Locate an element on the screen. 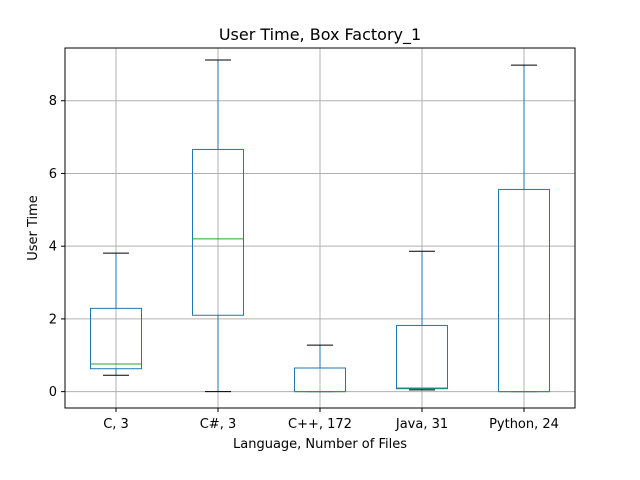 The width and height of the screenshot is (640, 480). x-tick-label: C, 3 is located at coordinates (116, 424).